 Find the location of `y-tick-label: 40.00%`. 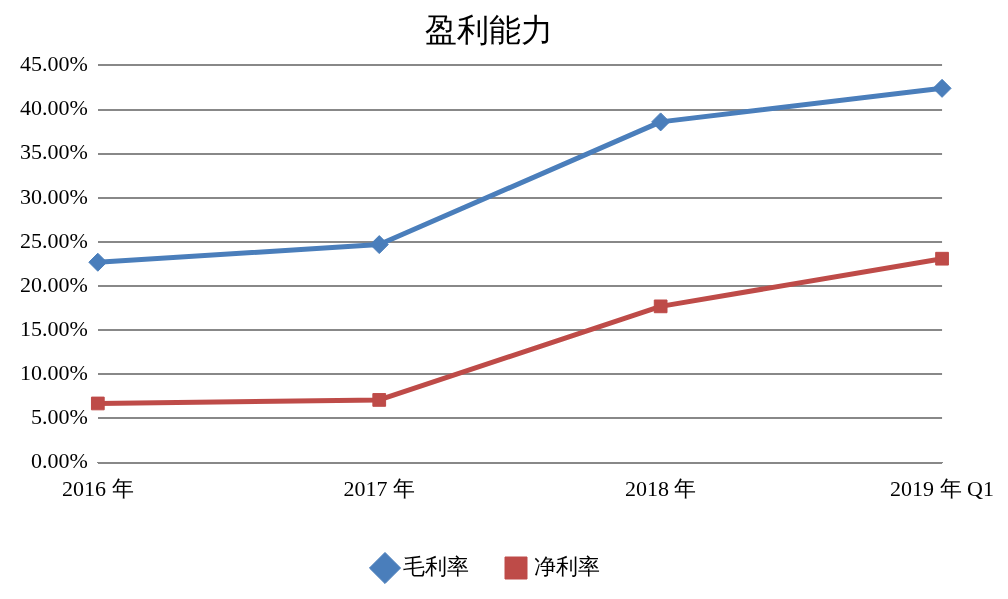

y-tick-label: 40.00% is located at coordinates (54, 108).